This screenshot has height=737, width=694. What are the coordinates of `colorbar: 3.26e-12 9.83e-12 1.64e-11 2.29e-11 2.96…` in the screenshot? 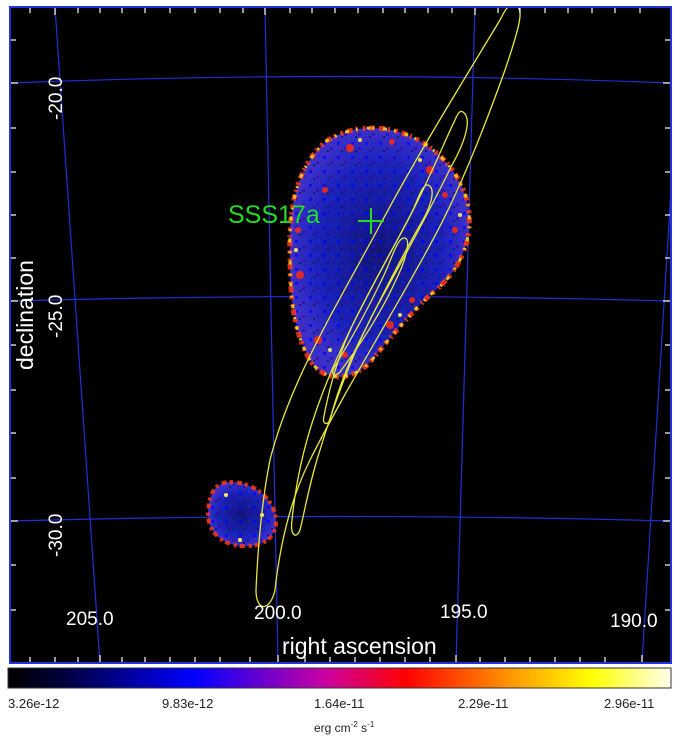 It's located at (339, 701).